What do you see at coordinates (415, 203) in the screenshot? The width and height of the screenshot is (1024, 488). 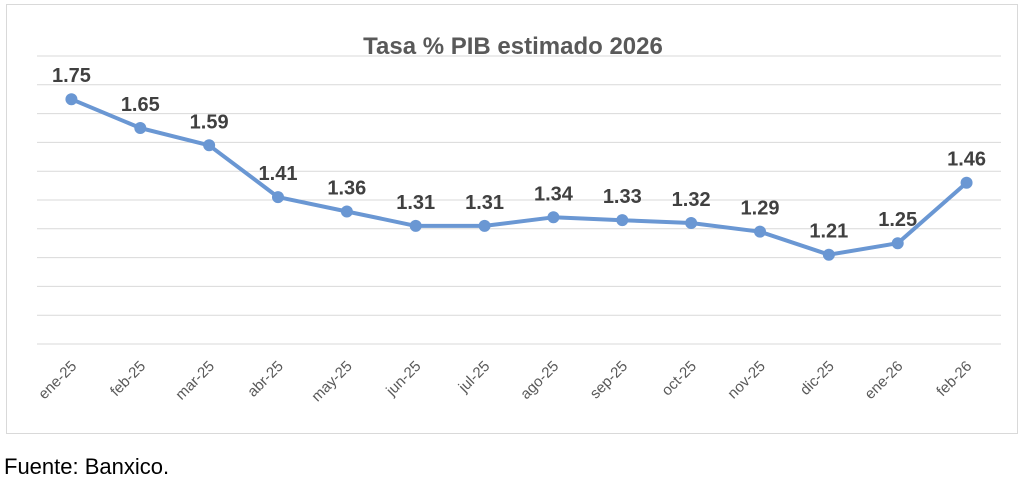 I see `data-label-jun-25: 1.31` at bounding box center [415, 203].